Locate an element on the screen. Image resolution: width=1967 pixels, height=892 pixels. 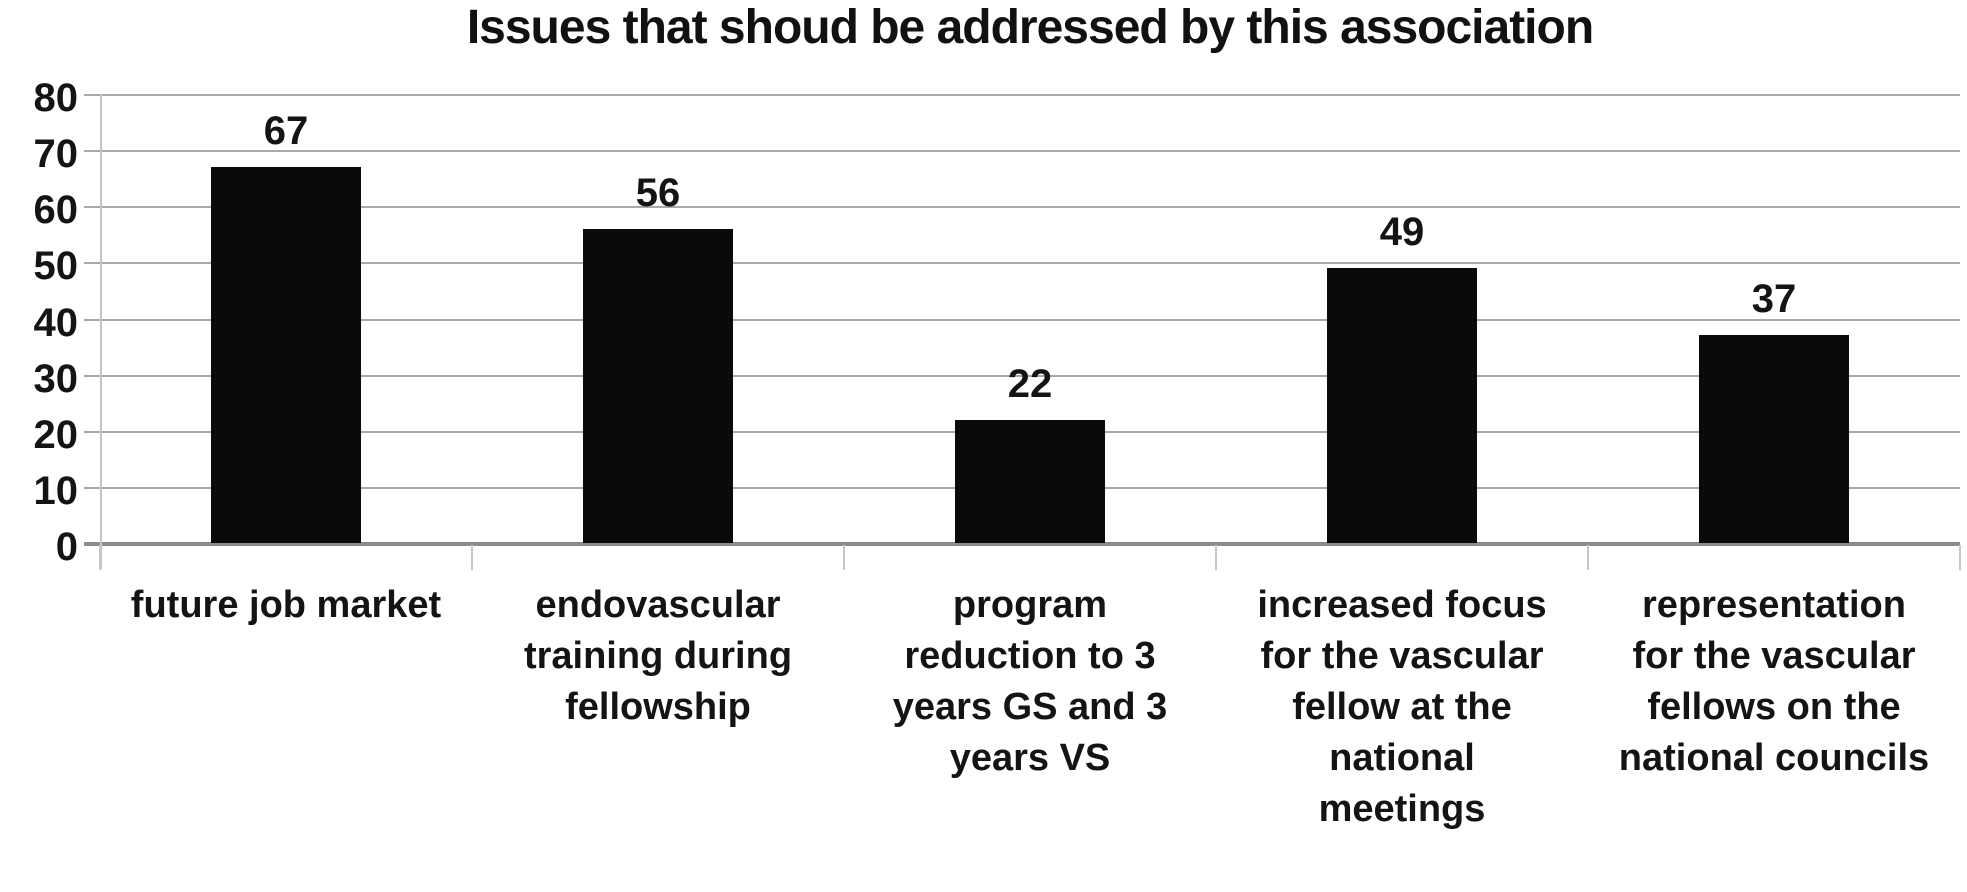
bar-value-label: 67 is located at coordinates (286, 130).